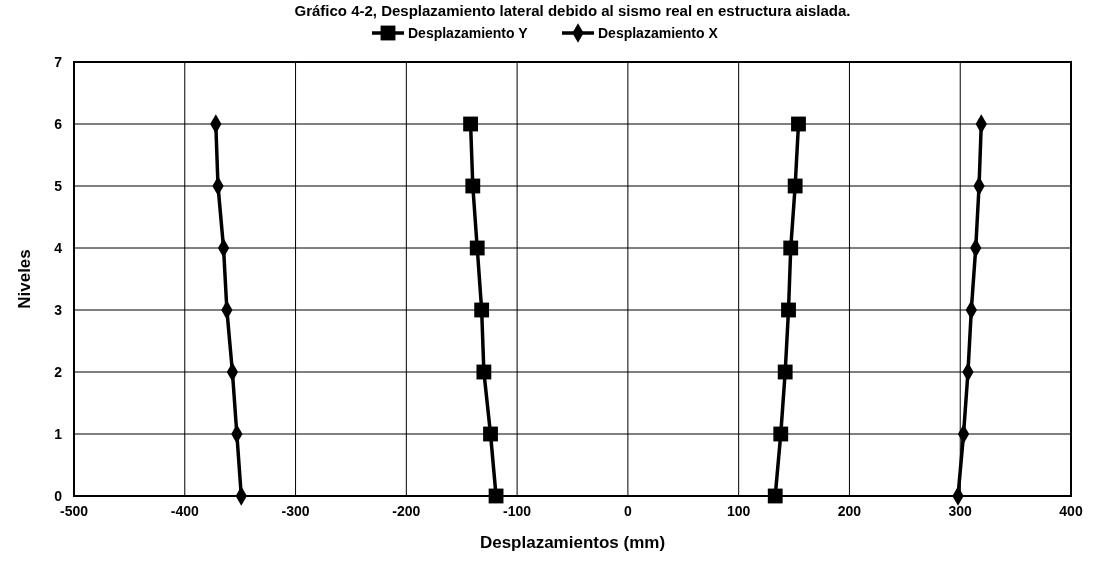  What do you see at coordinates (295, 511) in the screenshot?
I see `x-tick-label: -300` at bounding box center [295, 511].